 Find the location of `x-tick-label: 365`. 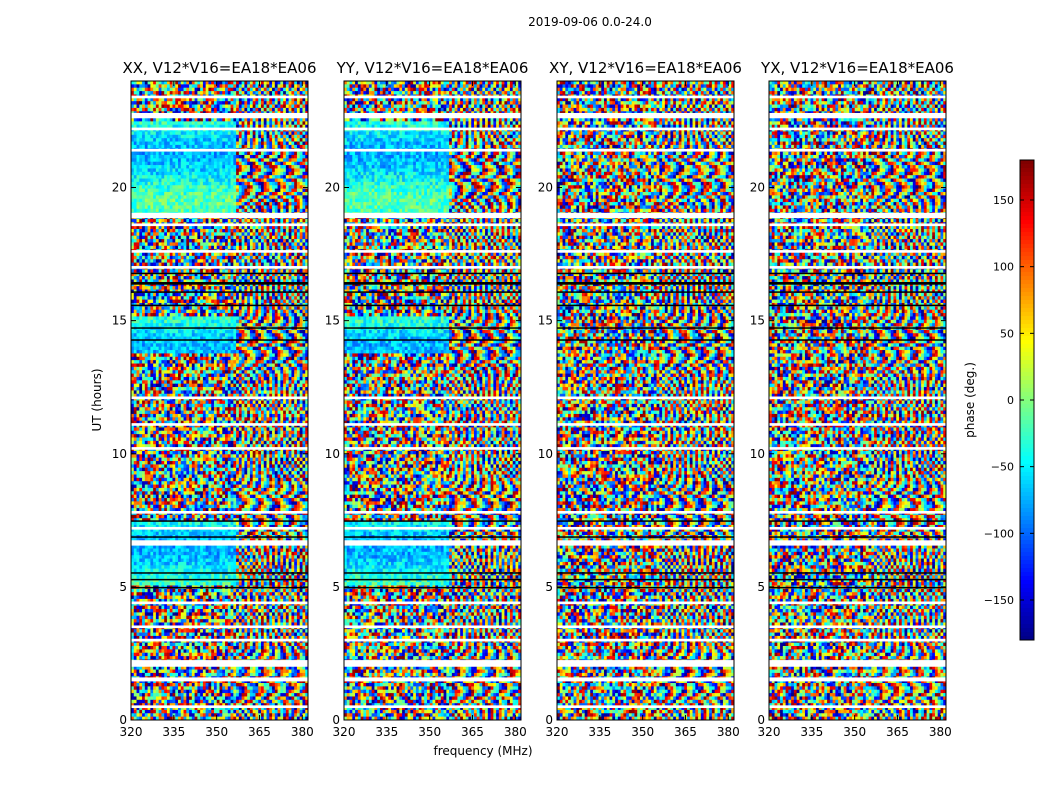

x-tick-label: 365 is located at coordinates (897, 732).